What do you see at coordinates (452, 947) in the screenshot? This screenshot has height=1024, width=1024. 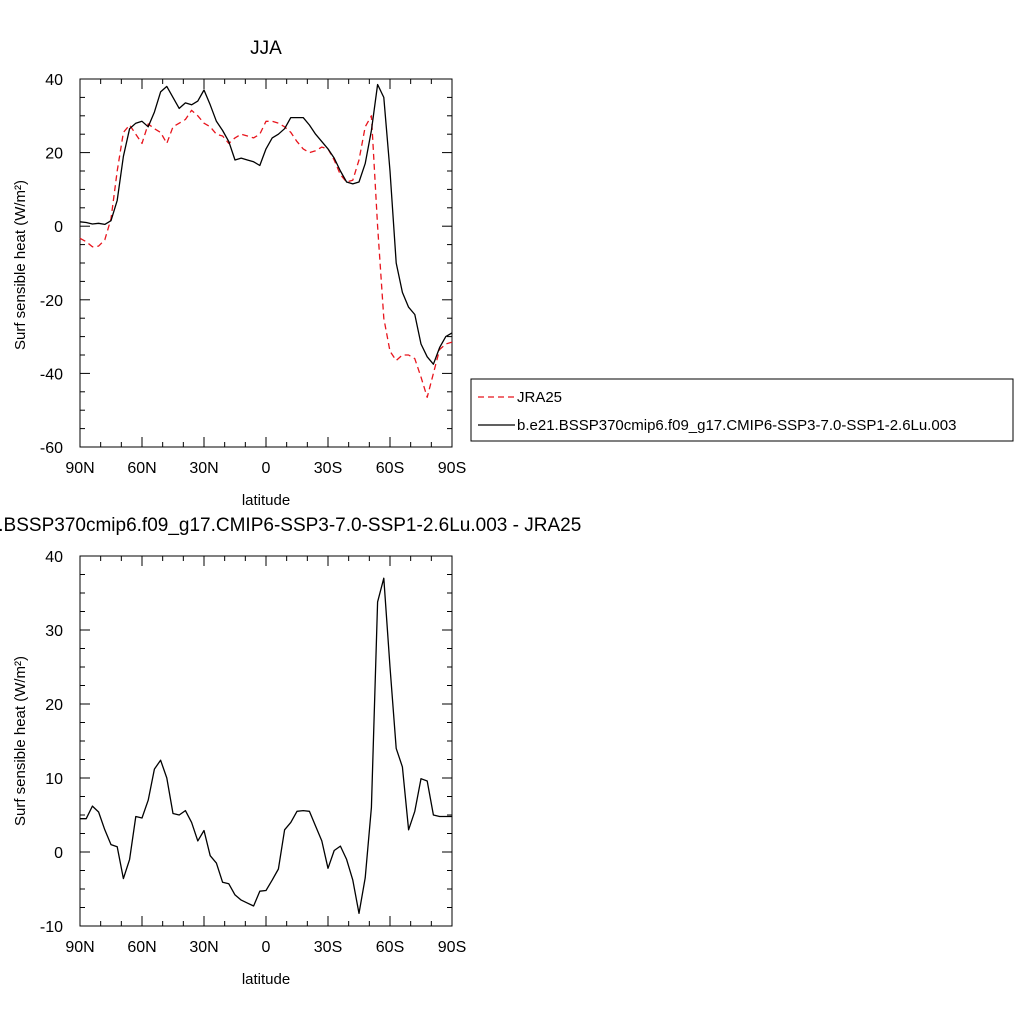 I see `bottom-x-tick-label: 90S` at bounding box center [452, 947].